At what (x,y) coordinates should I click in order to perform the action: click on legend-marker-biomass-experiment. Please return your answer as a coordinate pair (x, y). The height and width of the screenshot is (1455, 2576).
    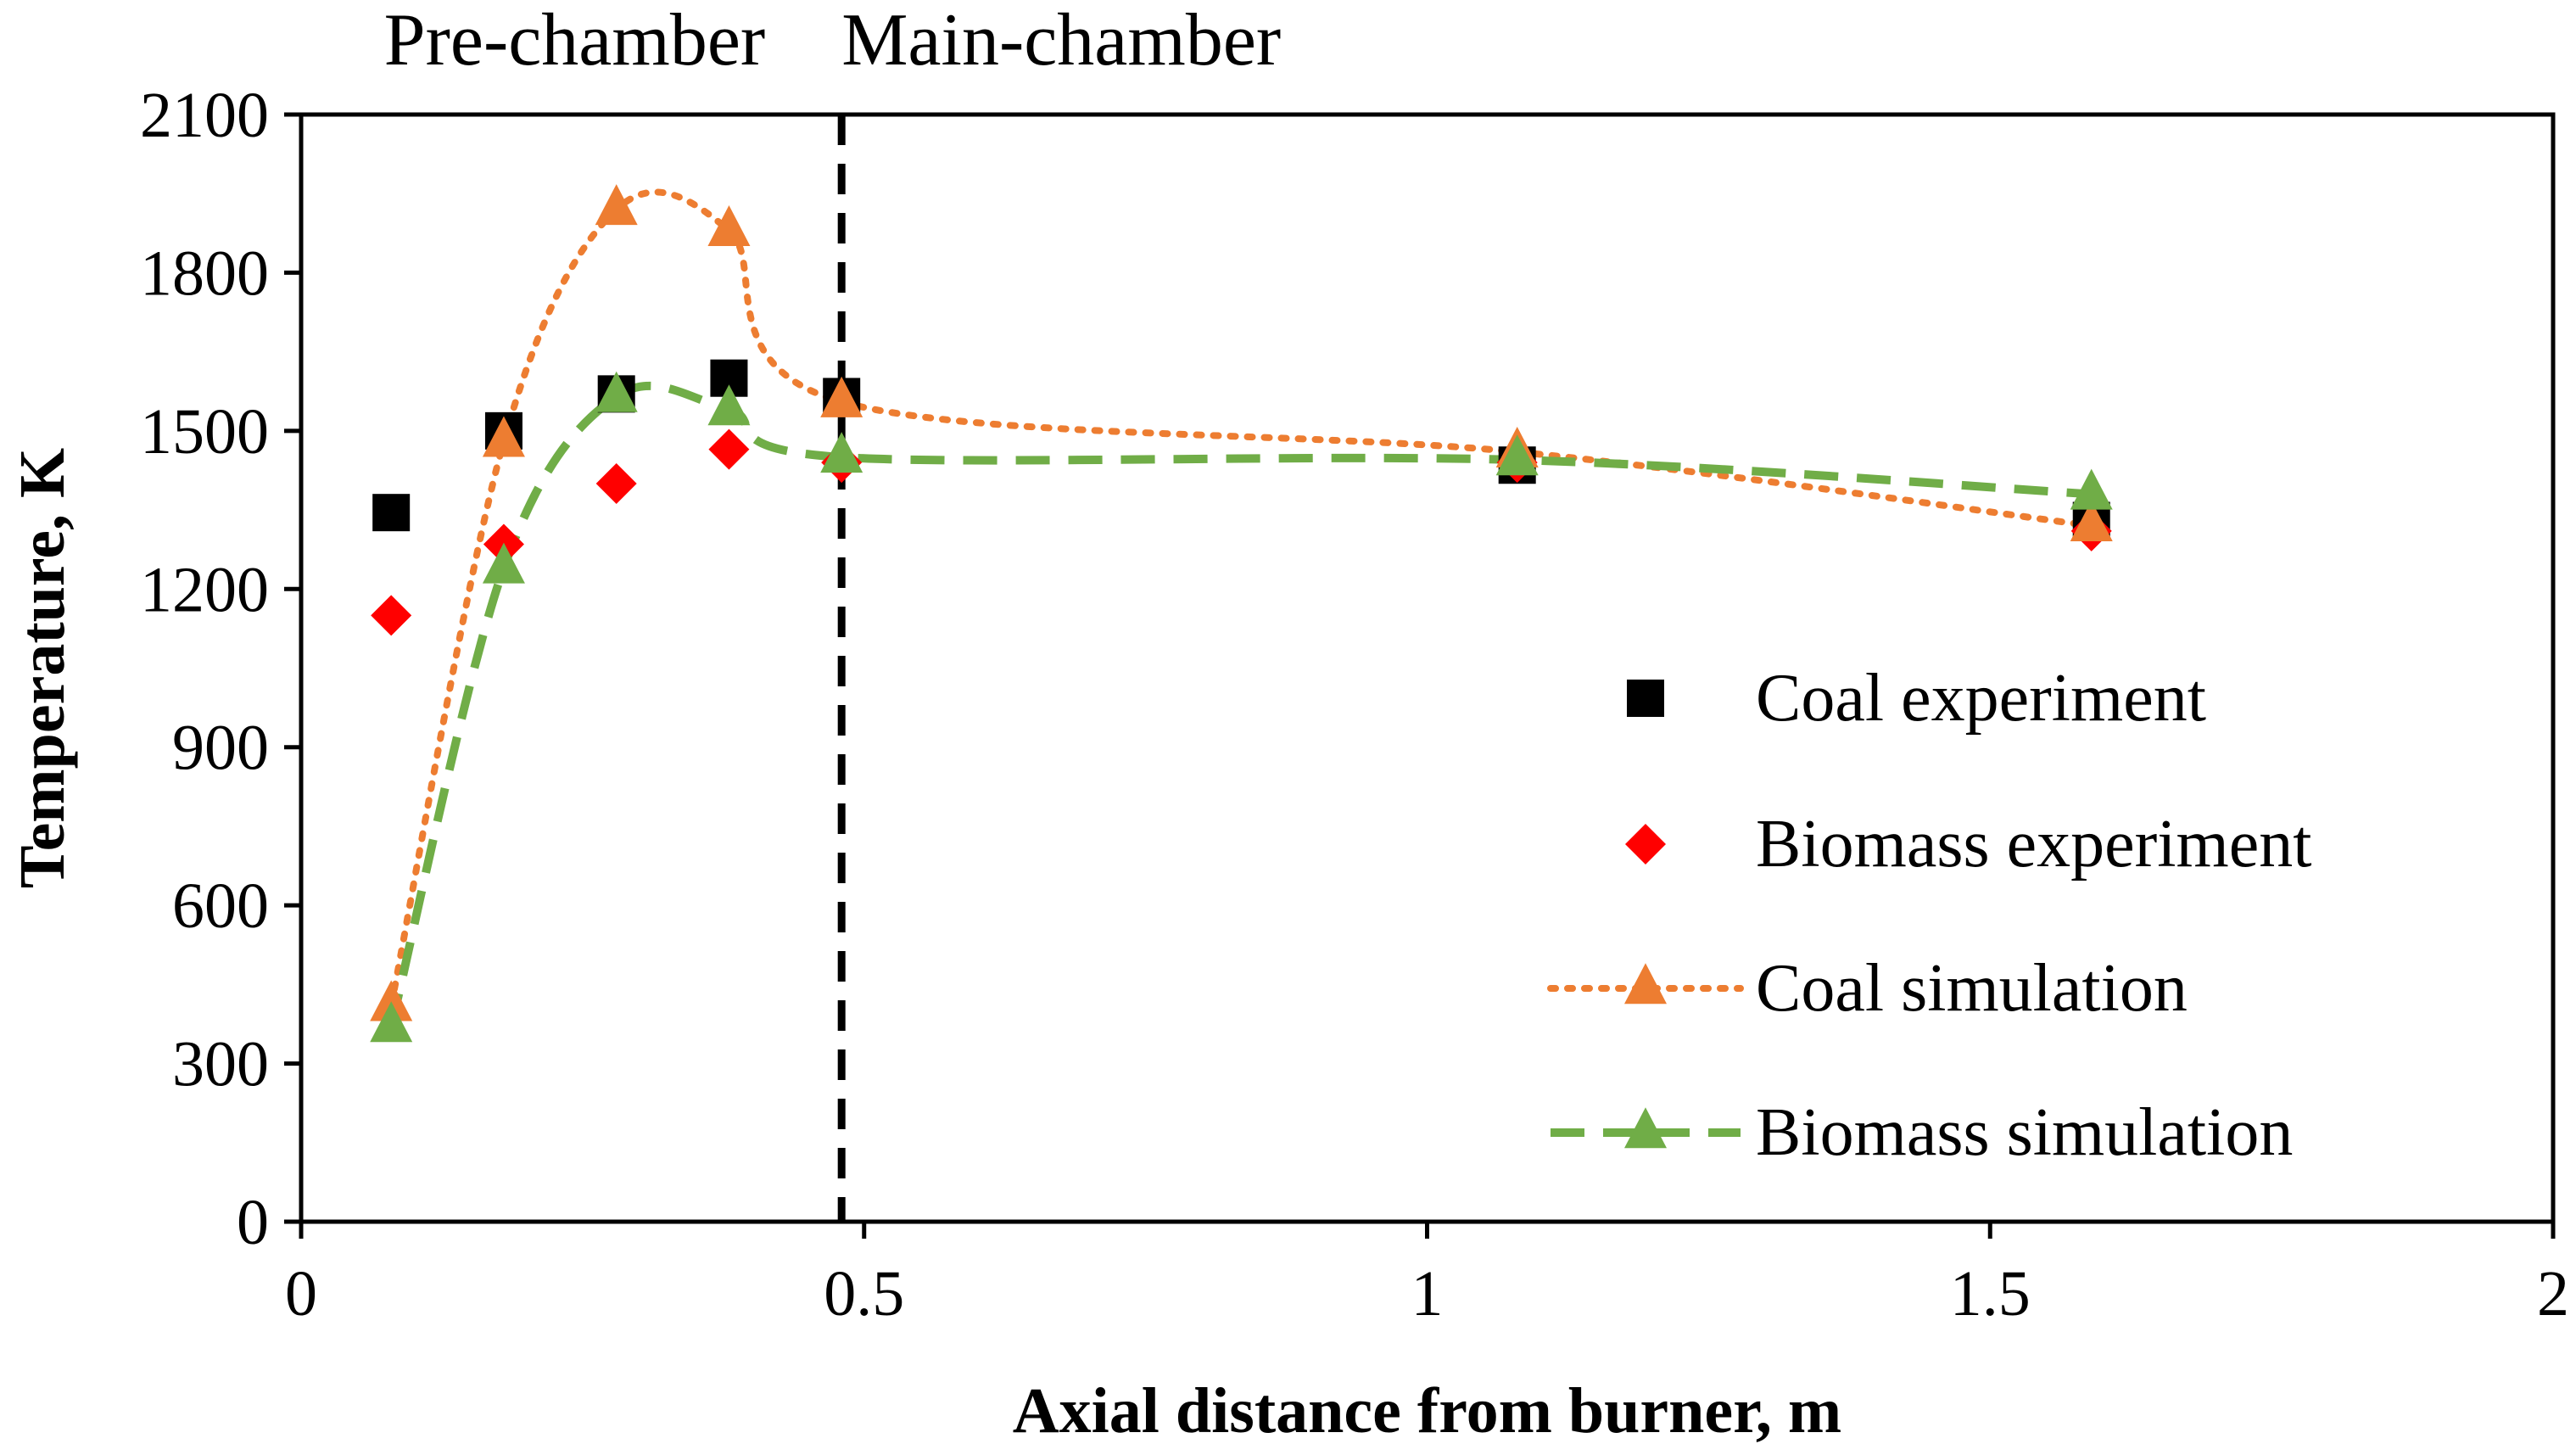
    Looking at the image, I should click on (1645, 845).